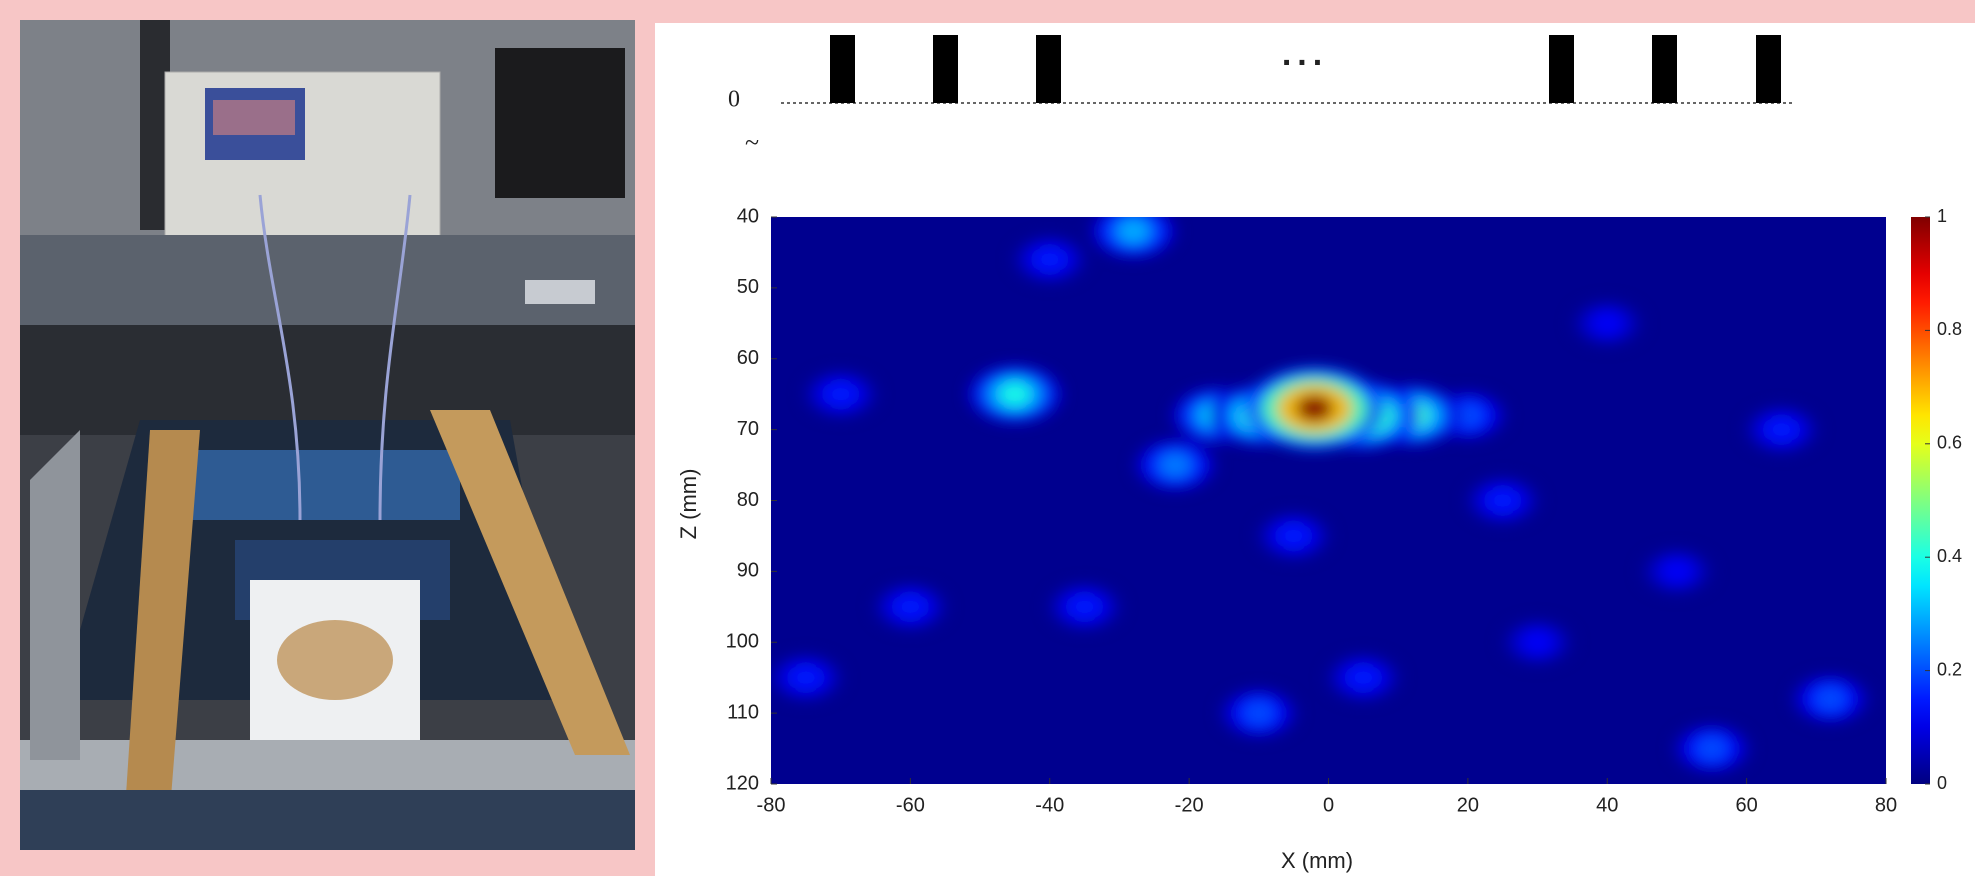 This screenshot has width=1975, height=876. I want to click on colorbar-tick-label: 1, so click(1942, 216).